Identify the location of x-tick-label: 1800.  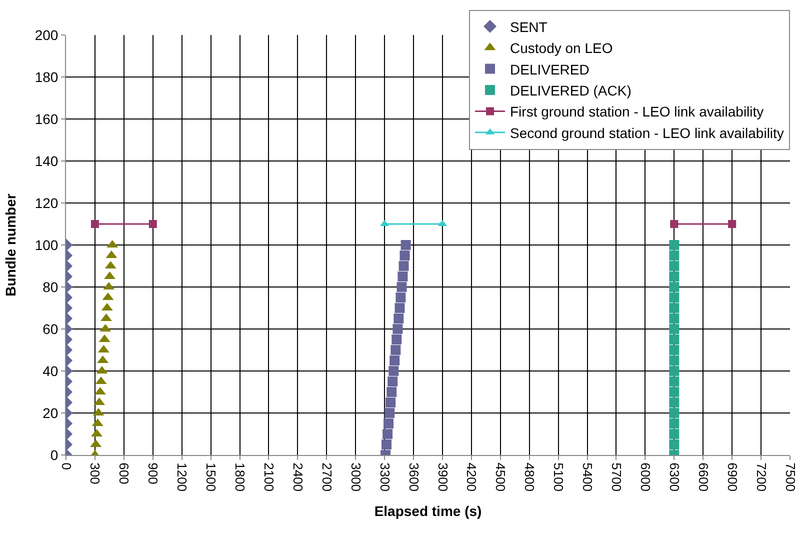
(240, 477).